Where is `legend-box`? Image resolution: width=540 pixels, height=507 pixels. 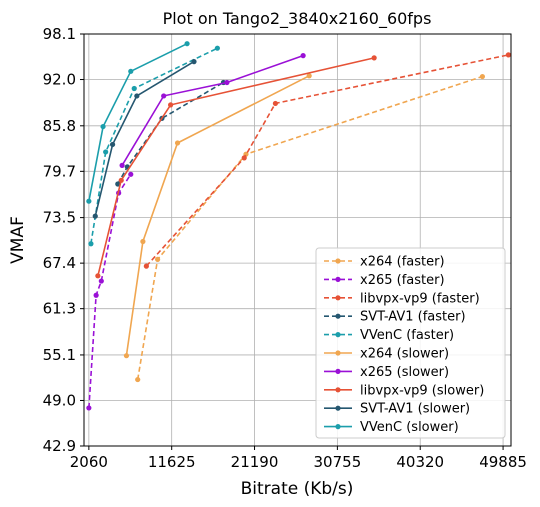
legend-box is located at coordinates (410, 343).